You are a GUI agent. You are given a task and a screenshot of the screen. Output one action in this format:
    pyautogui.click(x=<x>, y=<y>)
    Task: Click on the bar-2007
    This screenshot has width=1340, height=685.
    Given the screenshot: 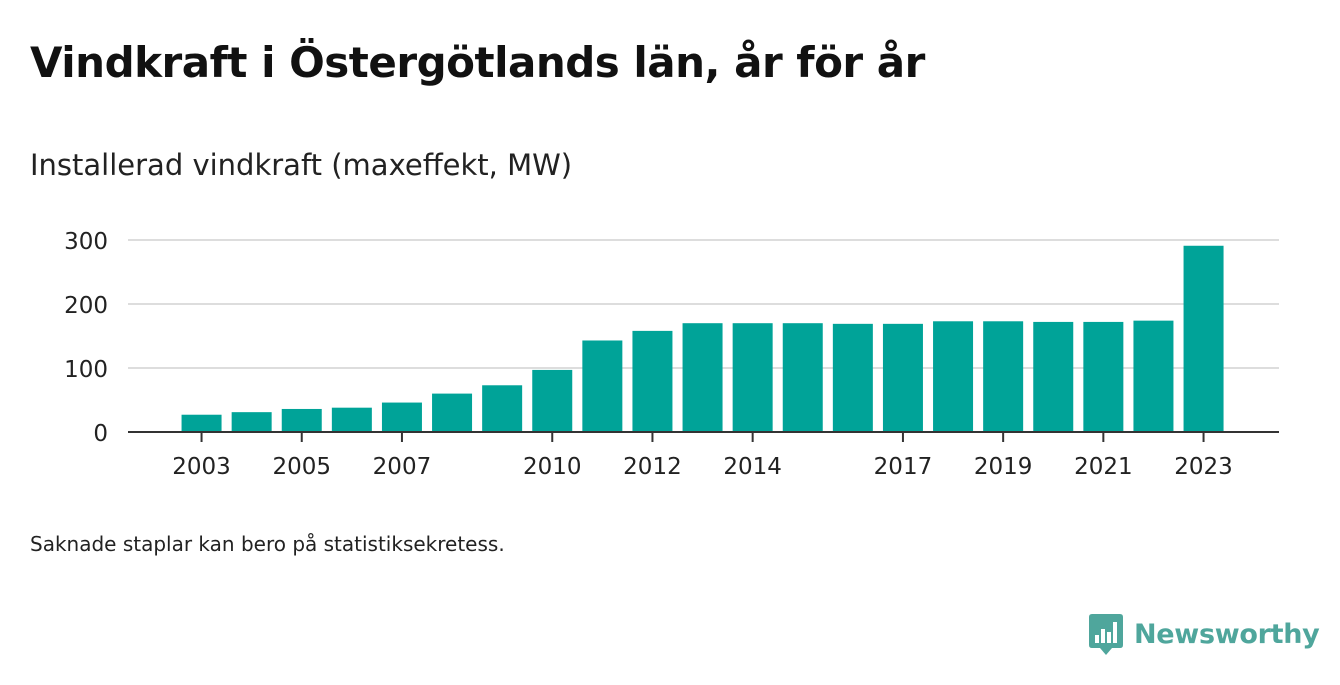 What is the action you would take?
    pyautogui.click(x=401, y=417)
    